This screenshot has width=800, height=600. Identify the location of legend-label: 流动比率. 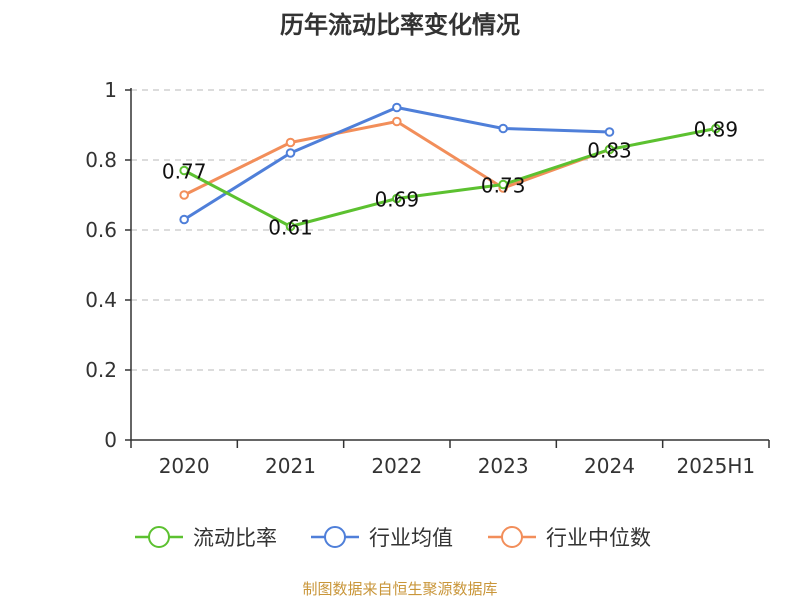
(235, 538).